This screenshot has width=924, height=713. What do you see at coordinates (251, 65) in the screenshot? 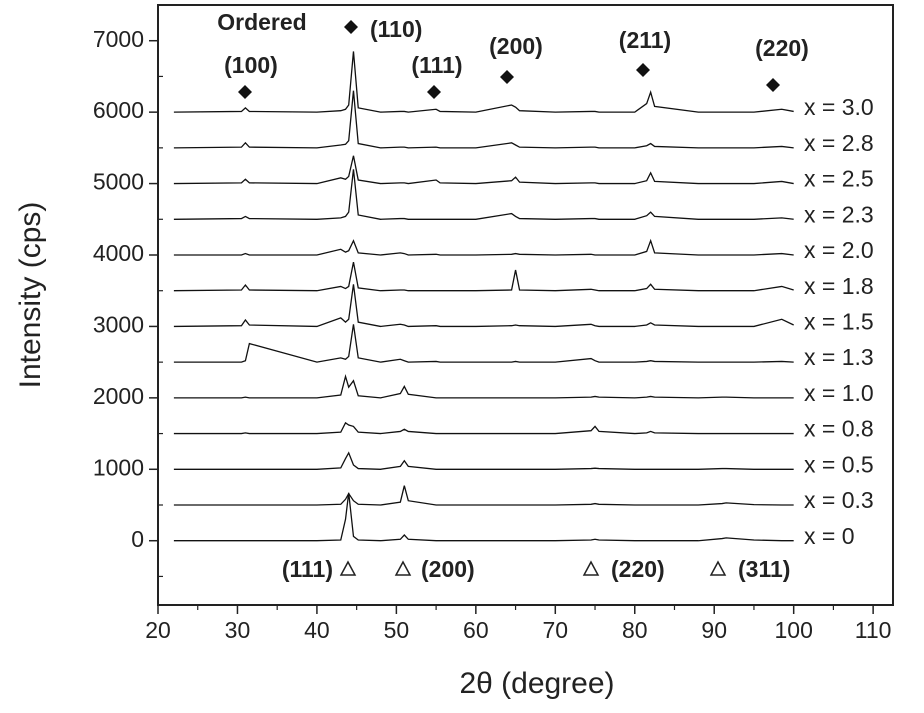
I see `peak-label: (100)` at bounding box center [251, 65].